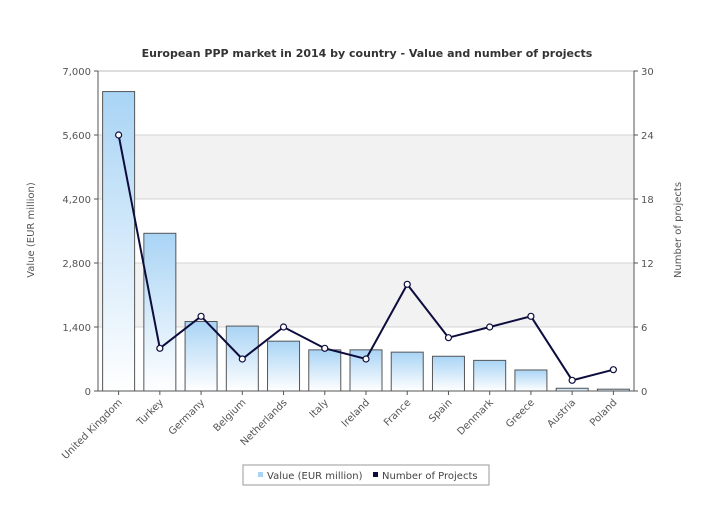 The height and width of the screenshot is (517, 720). What do you see at coordinates (644, 328) in the screenshot?
I see `y2-tick-label: 6` at bounding box center [644, 328].